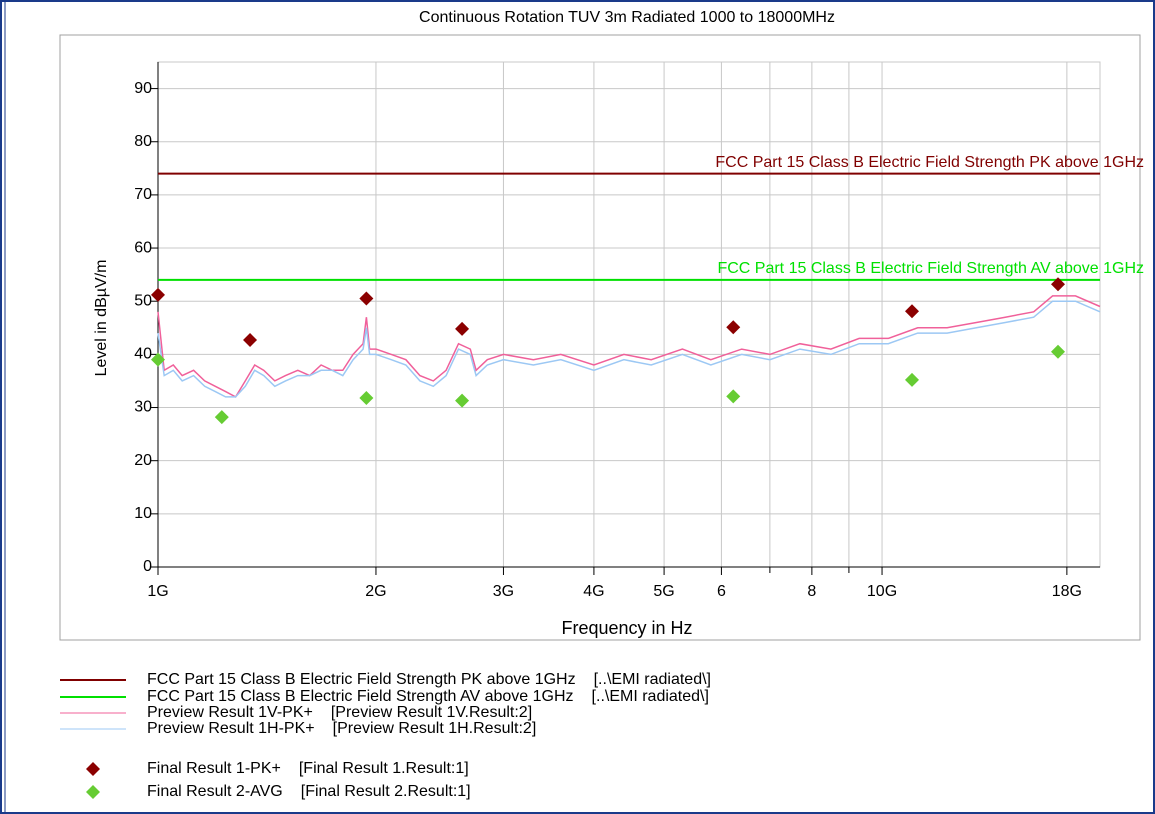 The image size is (1155, 814). I want to click on legend-source: [Final Result 2.Result:1], so click(386, 791).